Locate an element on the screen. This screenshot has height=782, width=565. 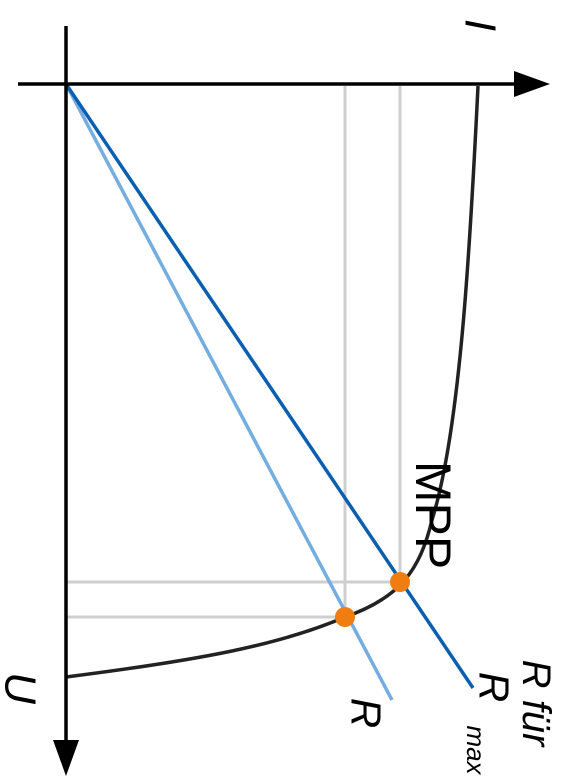
max-line-label-line1: R für is located at coordinates (536, 704).